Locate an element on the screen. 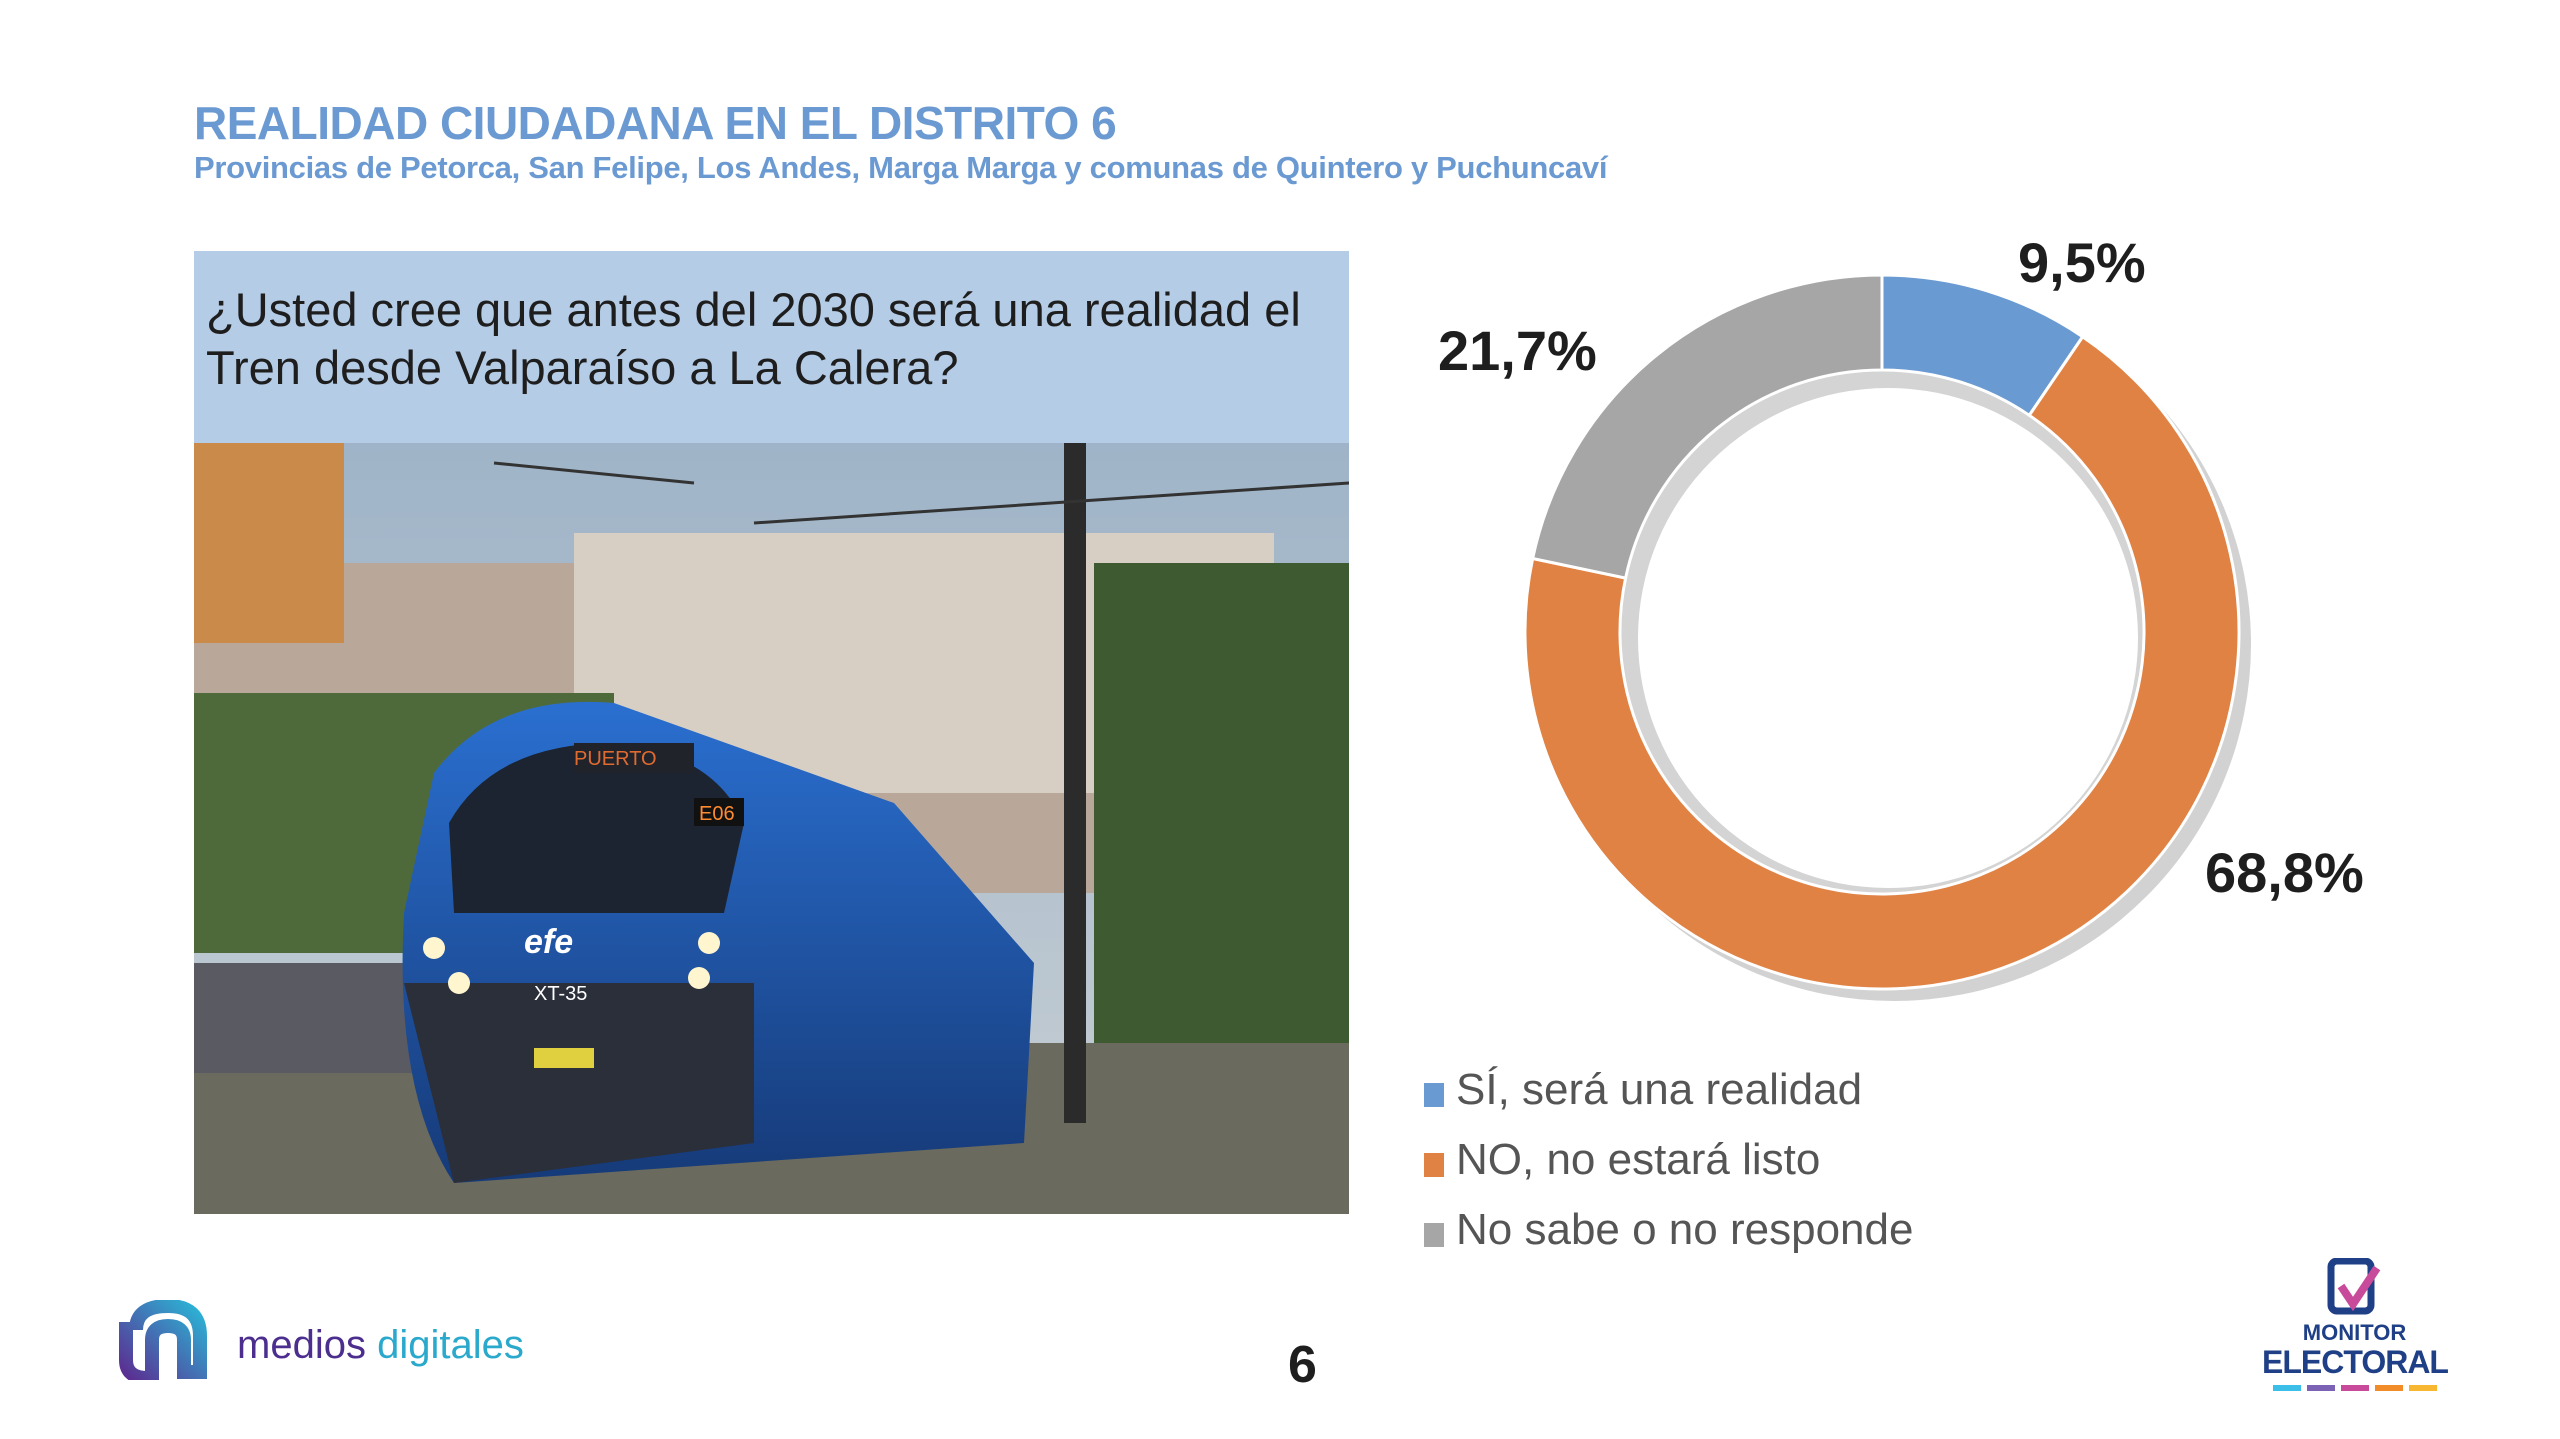  legend-item-si: SÍ, será una realidad is located at coordinates (1668, 1090).